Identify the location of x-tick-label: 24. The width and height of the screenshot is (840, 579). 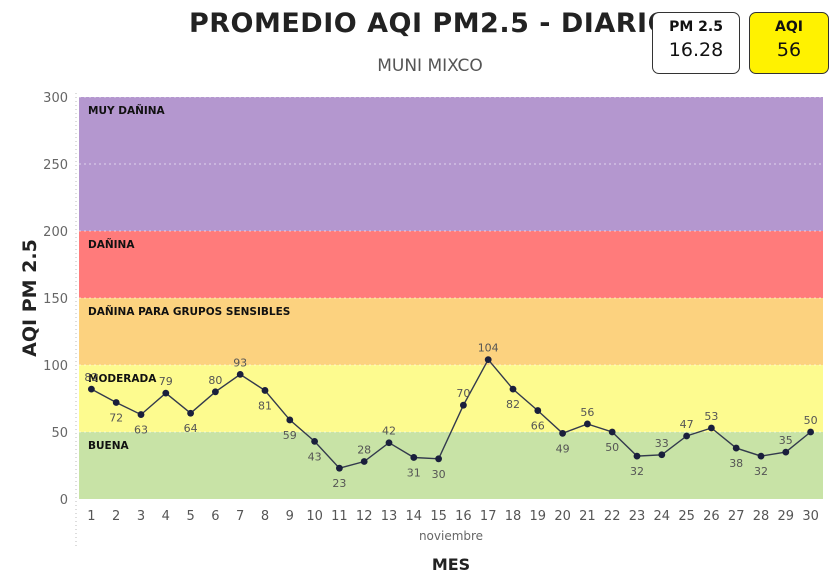
(662, 516).